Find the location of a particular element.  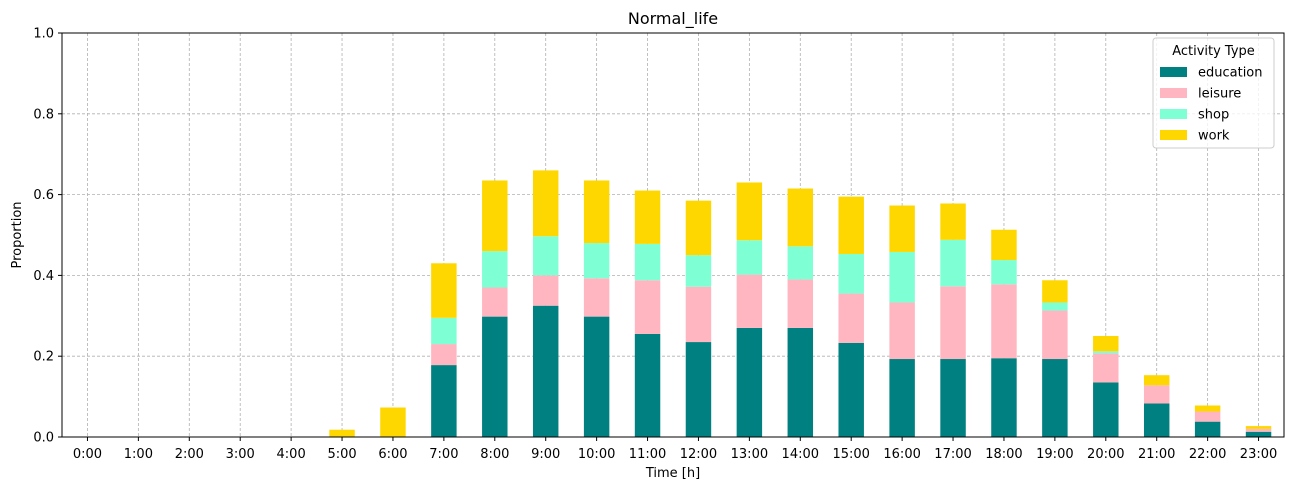

x-tick-label: 20:00 is located at coordinates (1105, 454).